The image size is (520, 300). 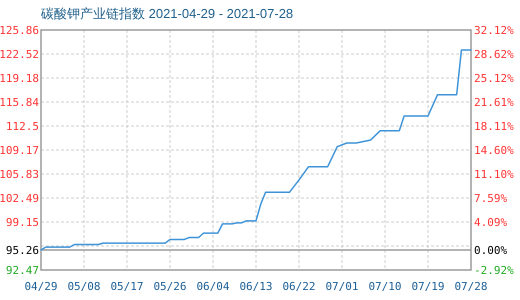 I want to click on y-tick-label: 112.5, so click(x=22, y=127).